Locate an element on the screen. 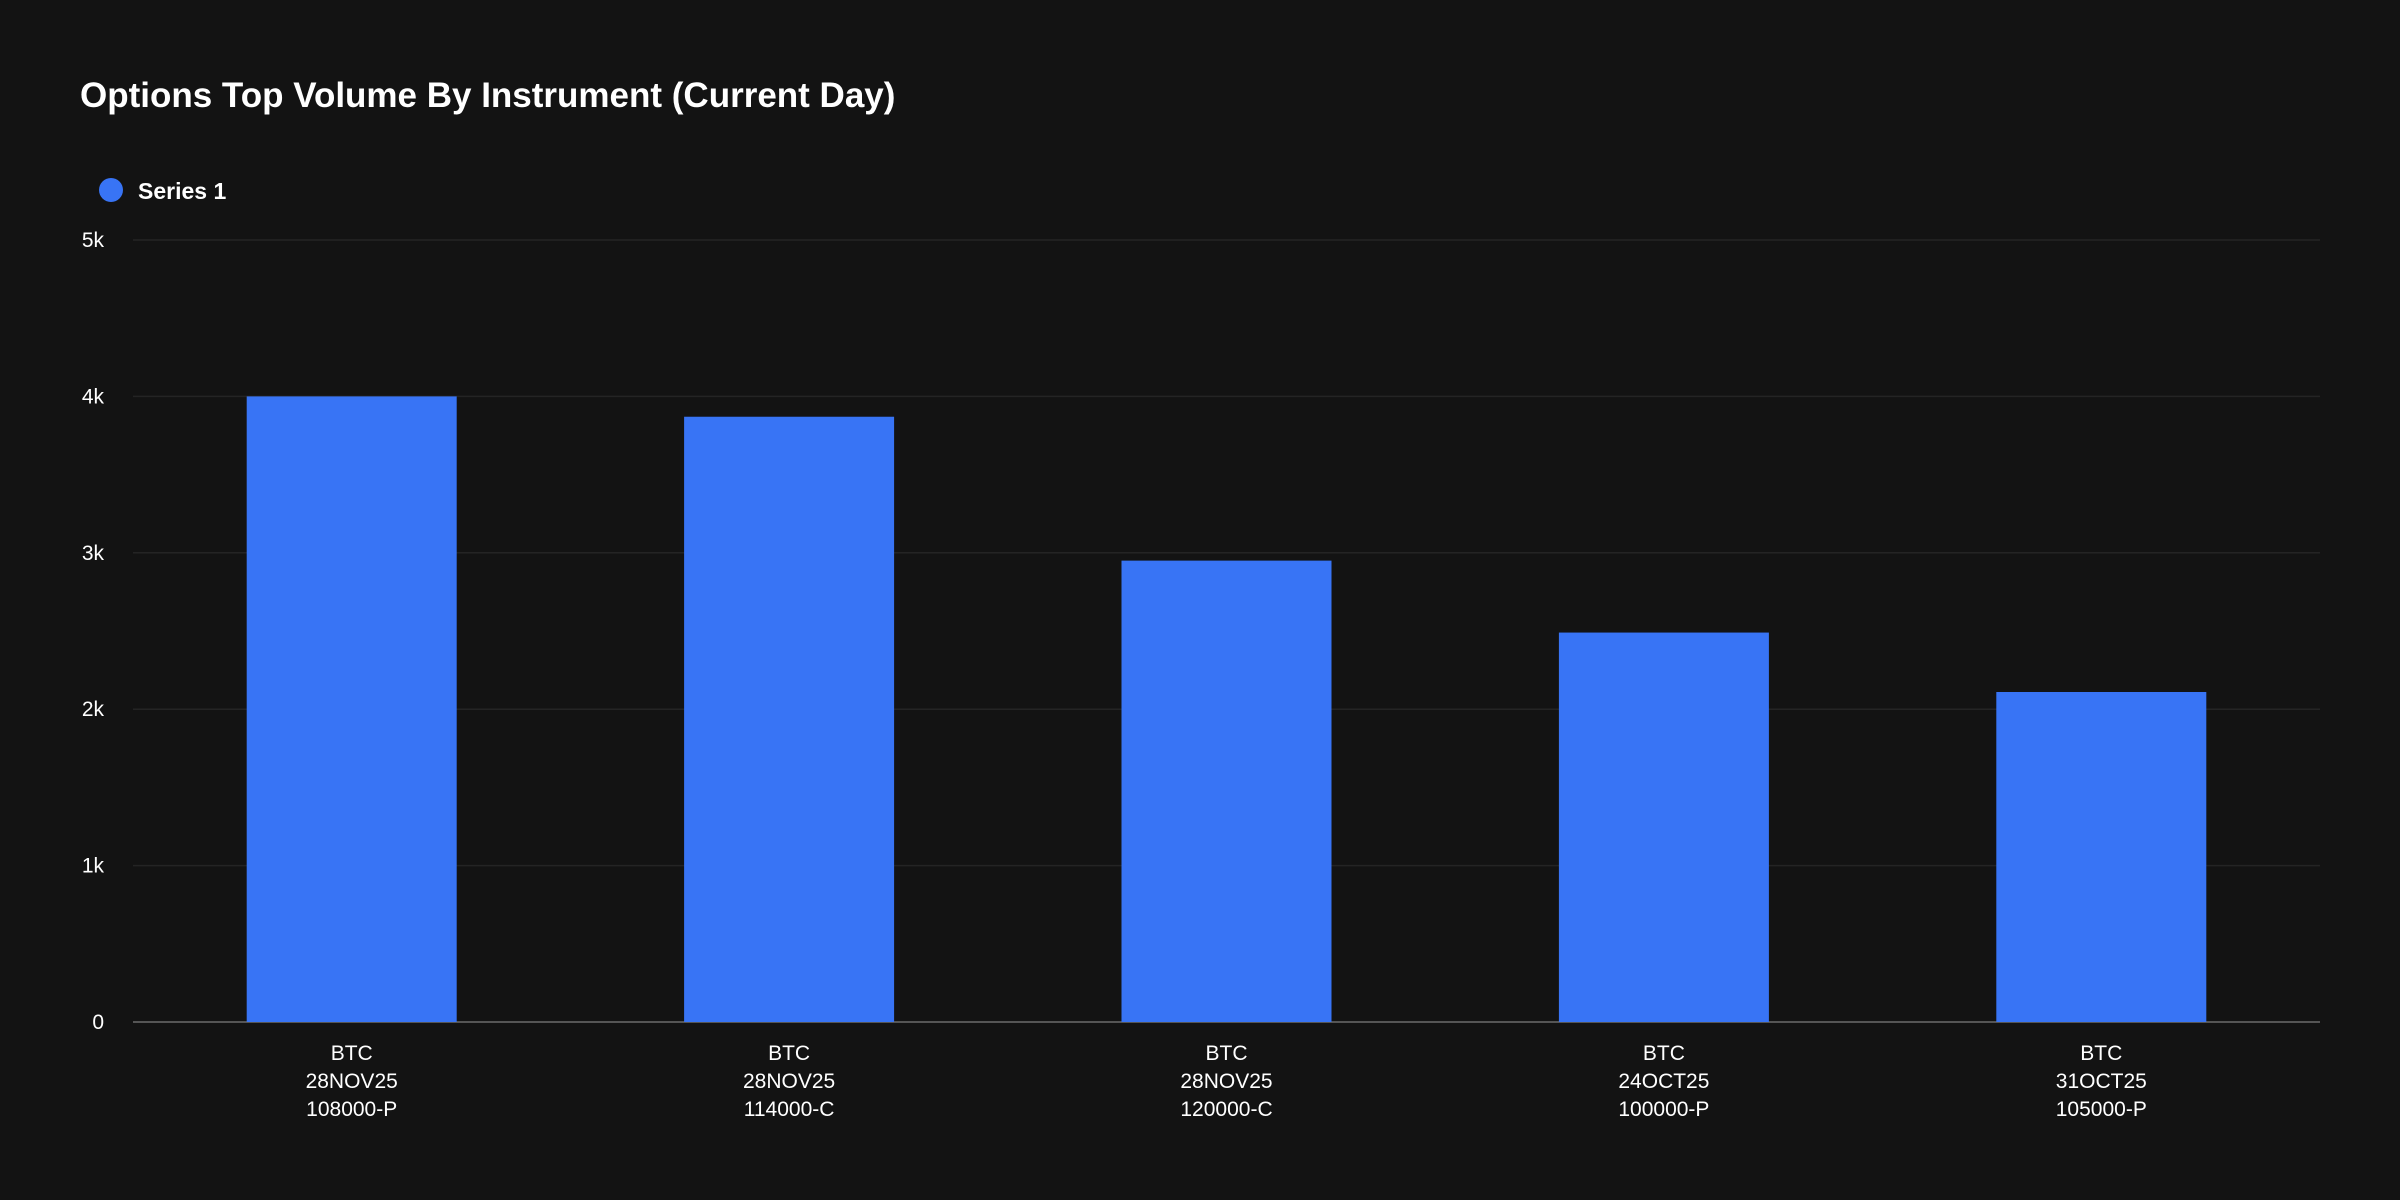 The image size is (2400, 1200). legend: Series 1 is located at coordinates (162, 191).